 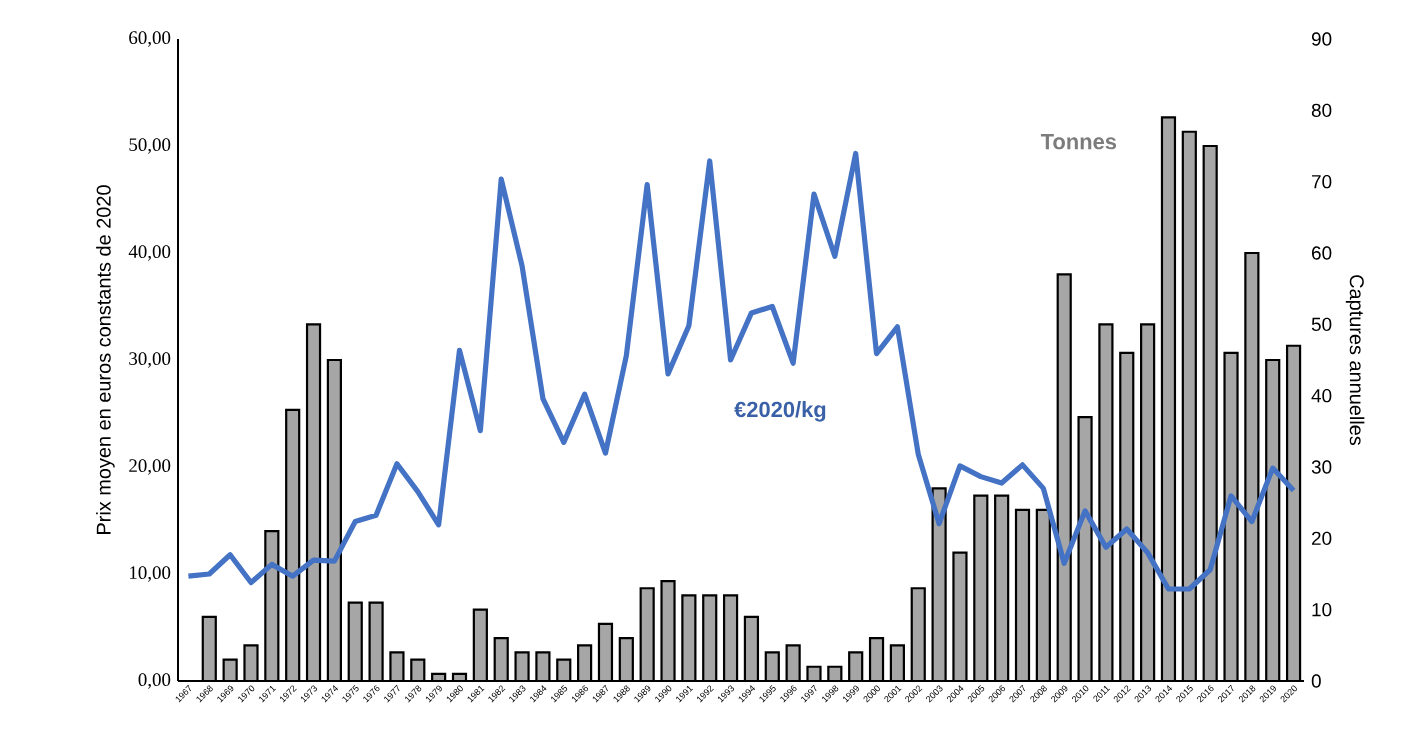 What do you see at coordinates (150, 360) in the screenshot?
I see `y-tick-label: 30,00` at bounding box center [150, 360].